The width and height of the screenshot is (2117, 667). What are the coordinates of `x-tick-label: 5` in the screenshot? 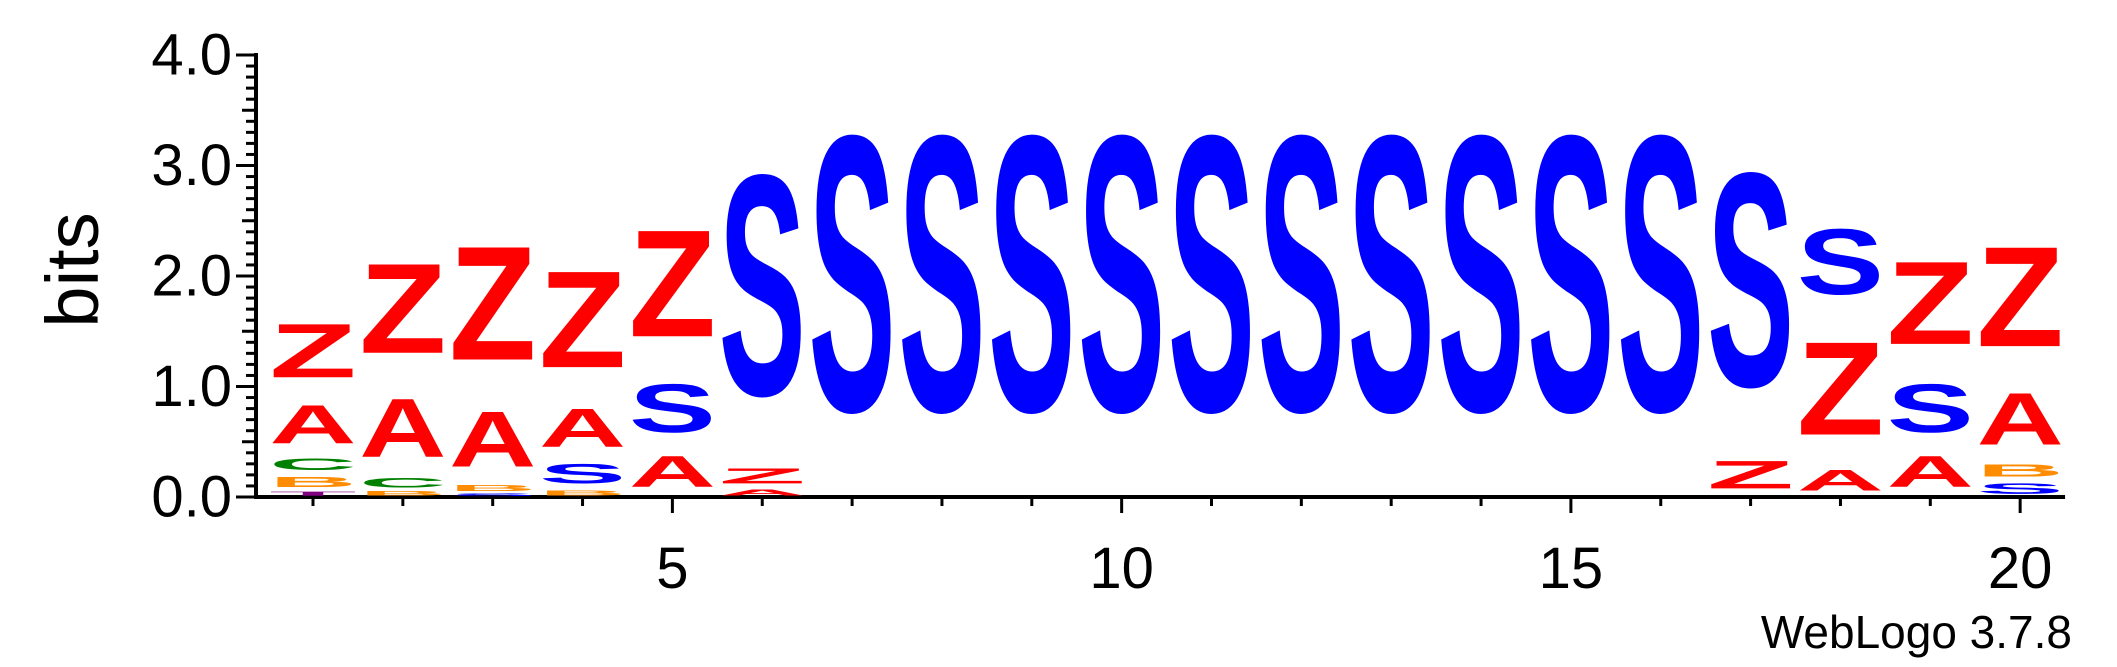 It's located at (672, 568).